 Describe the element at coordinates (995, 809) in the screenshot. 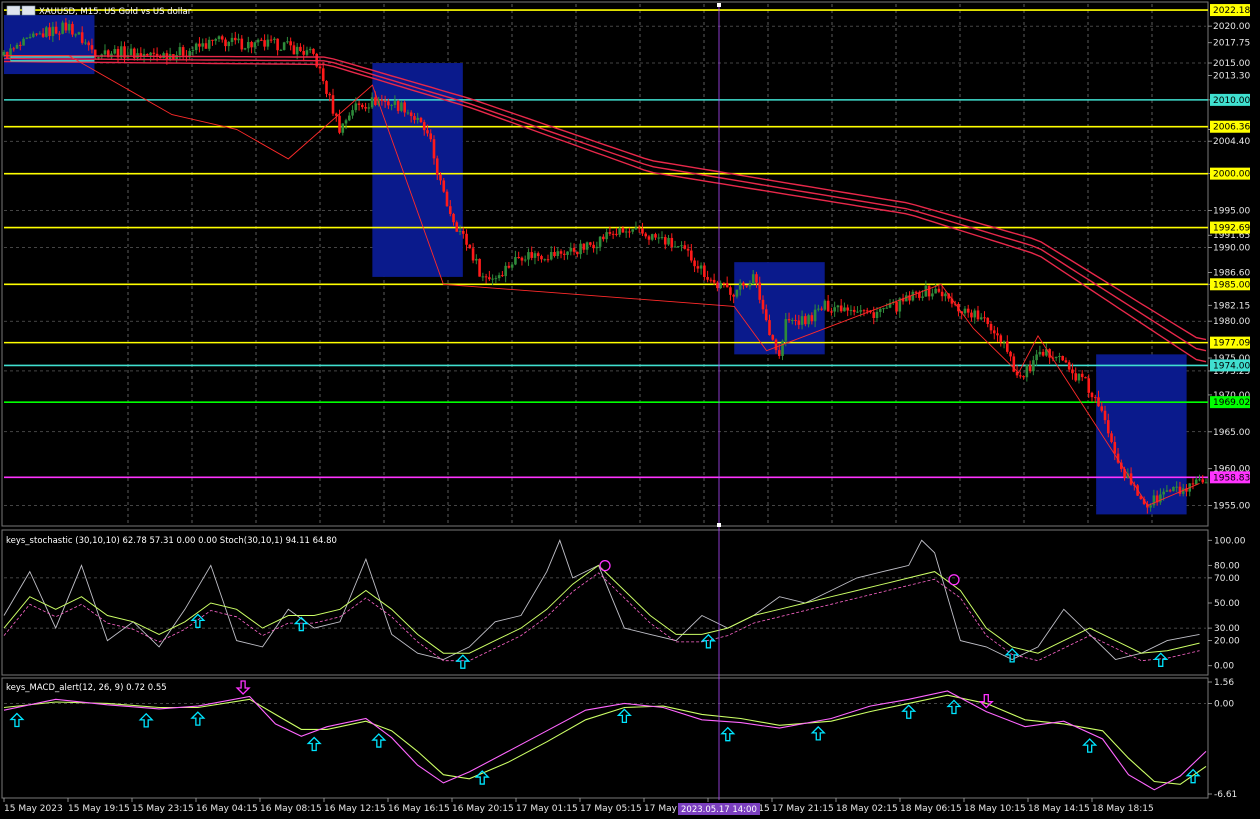

I see `time-tick-label: 18 May 10:15` at that location.